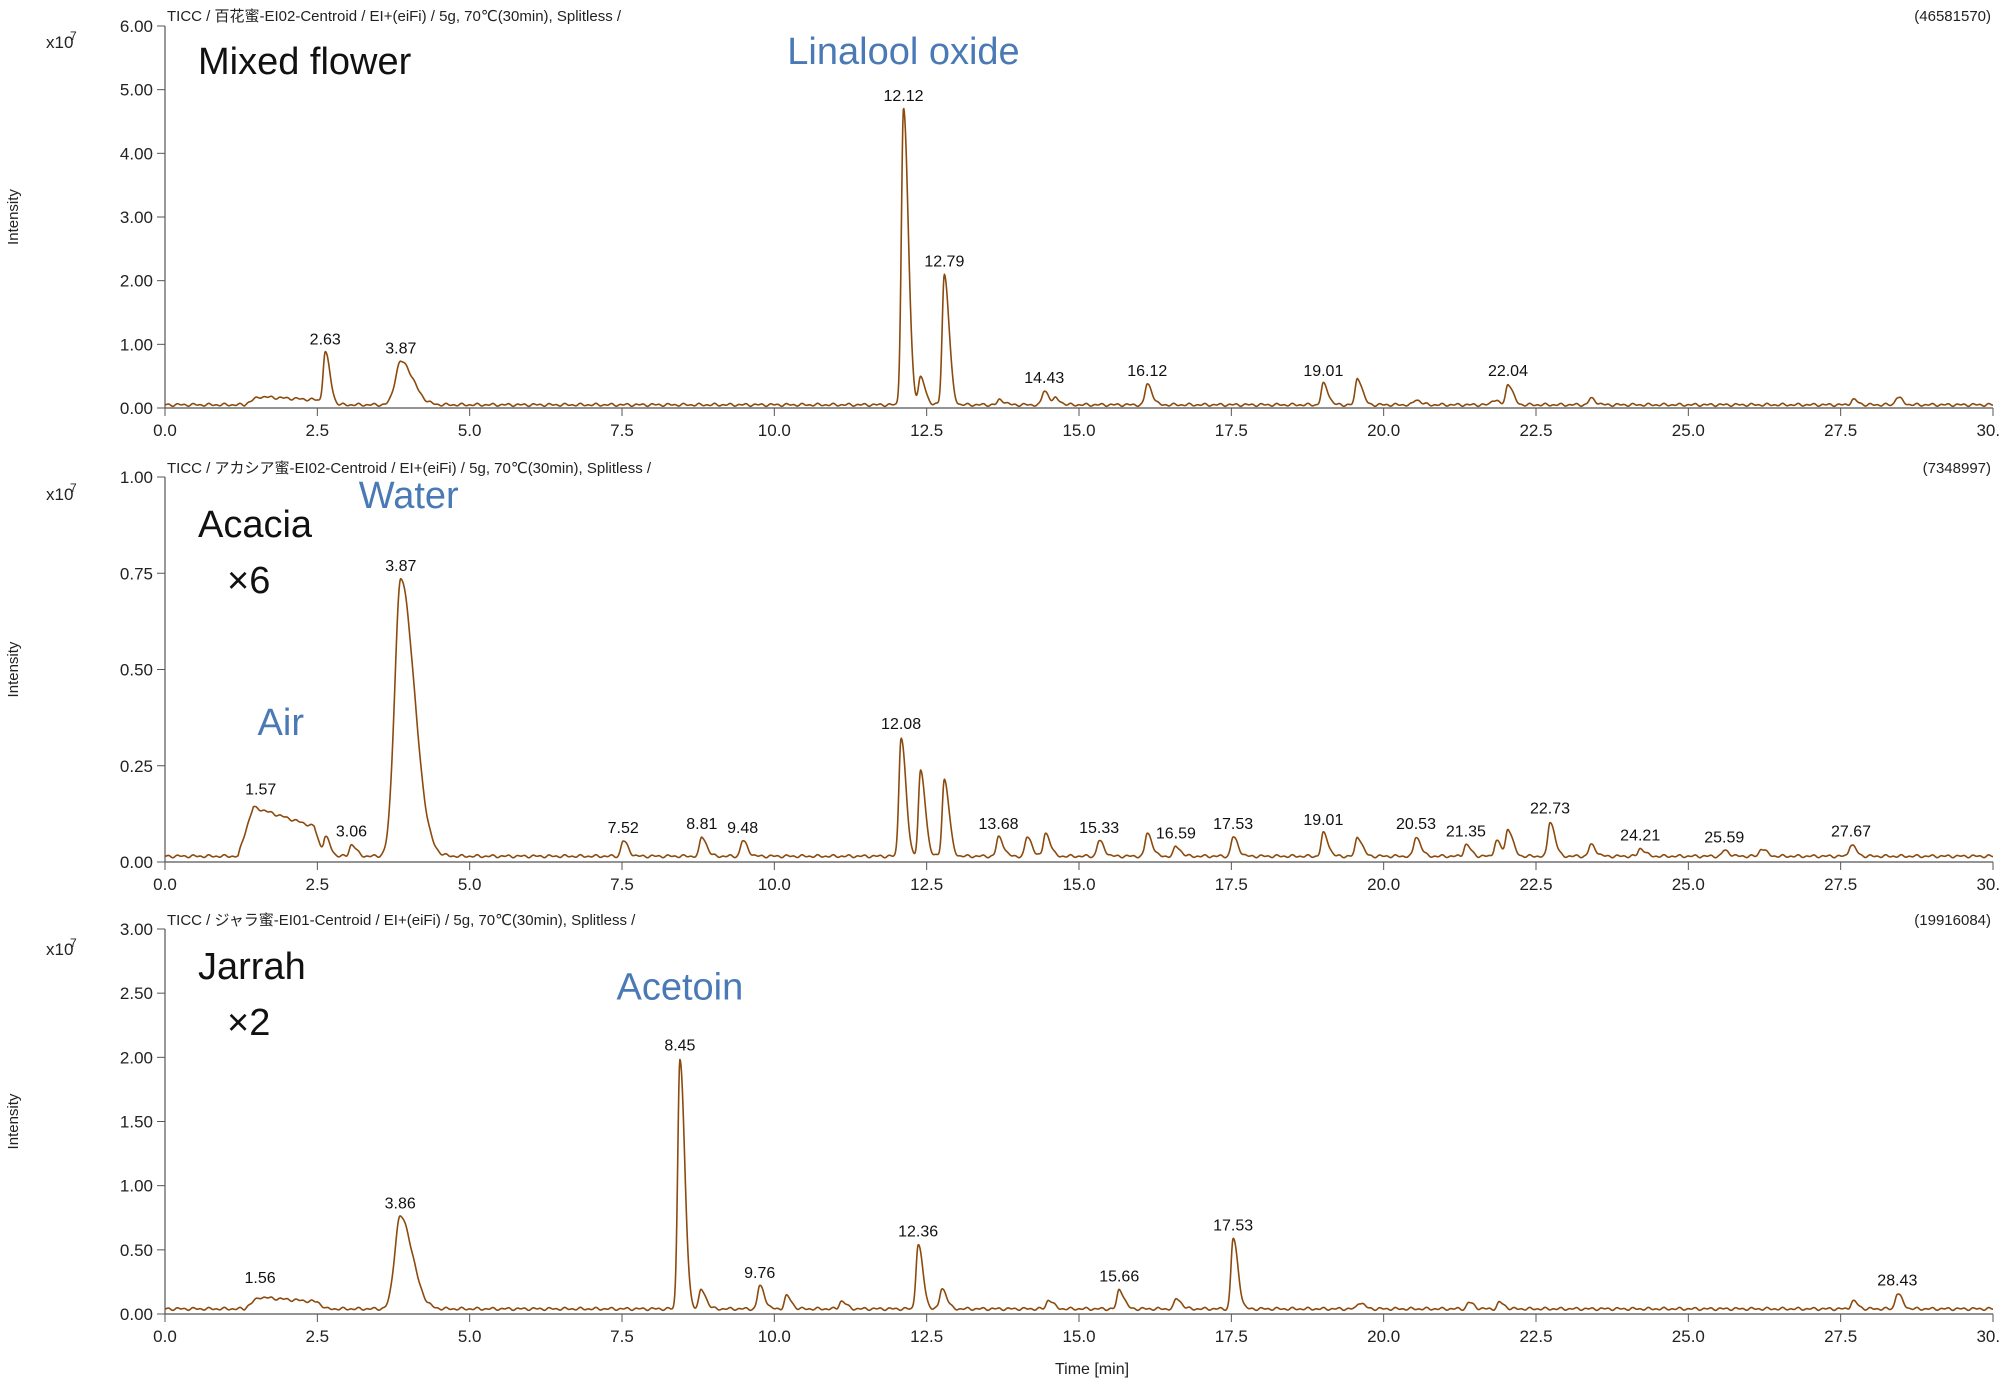  Describe the element at coordinates (1952, 16) in the screenshot. I see `panel-header-right: (46581570)` at that location.